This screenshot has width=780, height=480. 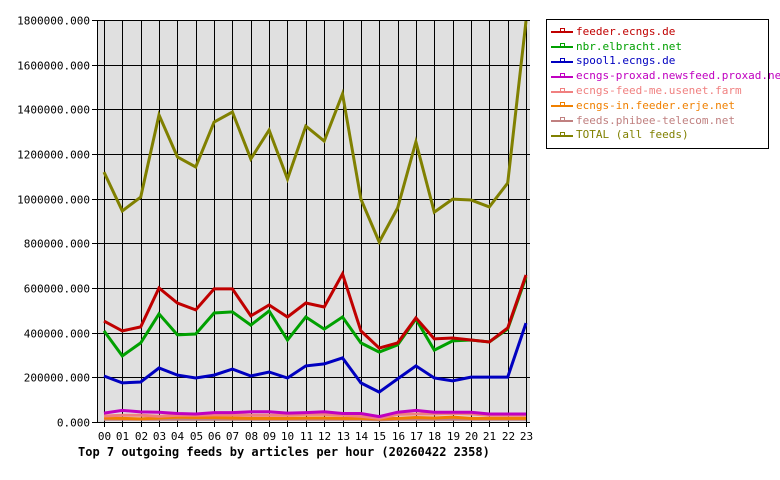 What do you see at coordinates (53, 66) in the screenshot?
I see `y-tick-label: 1600000.000` at bounding box center [53, 66].